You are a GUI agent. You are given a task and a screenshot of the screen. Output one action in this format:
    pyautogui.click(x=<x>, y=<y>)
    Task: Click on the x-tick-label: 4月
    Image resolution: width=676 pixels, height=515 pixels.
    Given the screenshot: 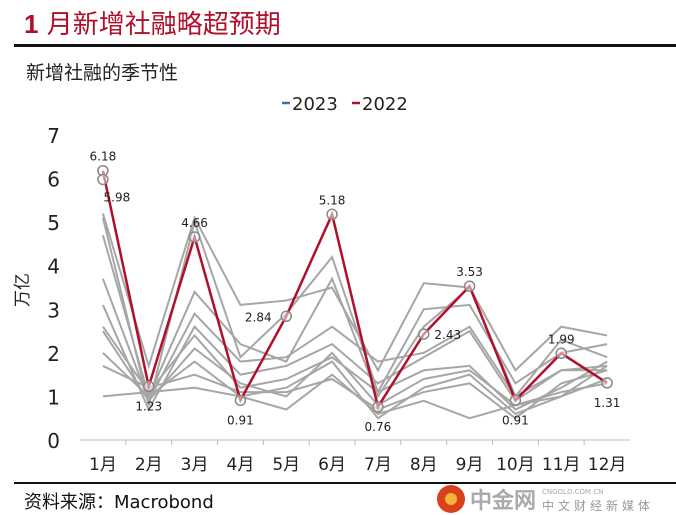 What is the action you would take?
    pyautogui.click(x=241, y=465)
    